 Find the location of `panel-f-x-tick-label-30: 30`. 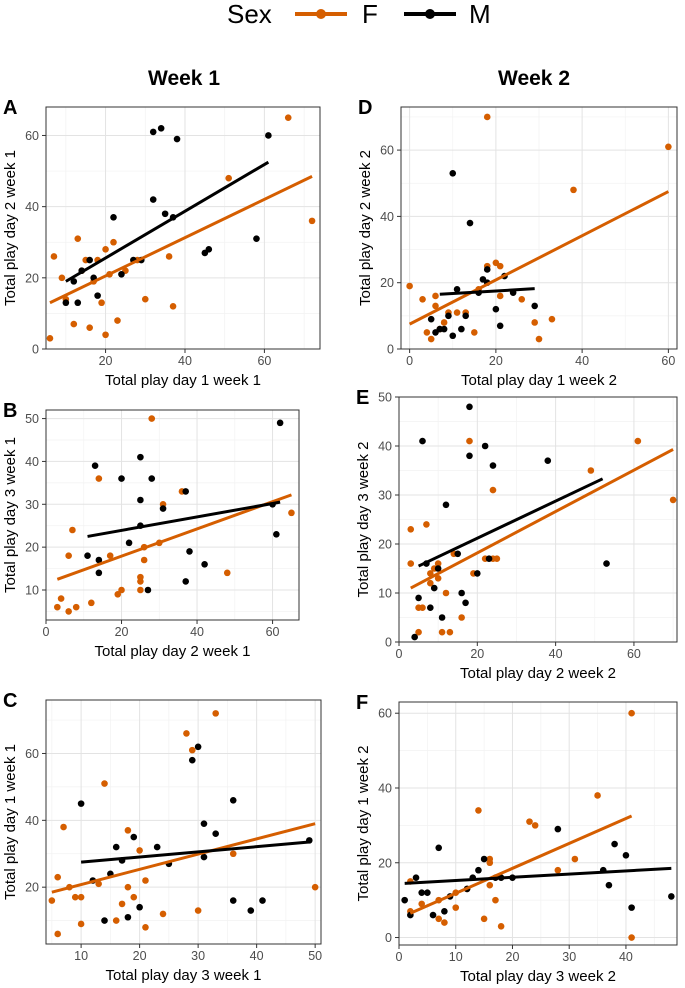

panel-f-x-tick-label-30: 30 is located at coordinates (569, 957).